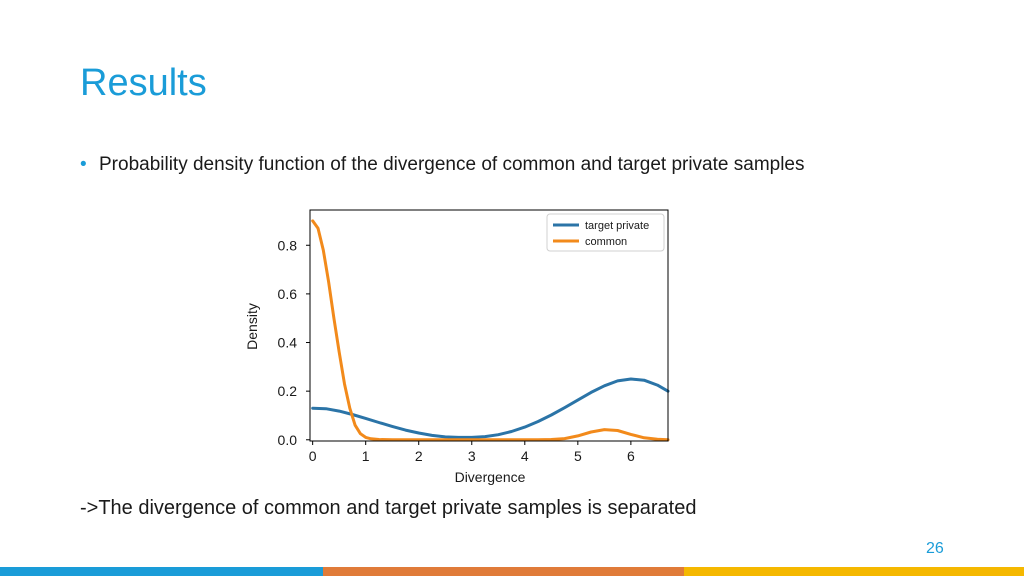  What do you see at coordinates (288, 343) in the screenshot?
I see `y-tick-label: 0.4` at bounding box center [288, 343].